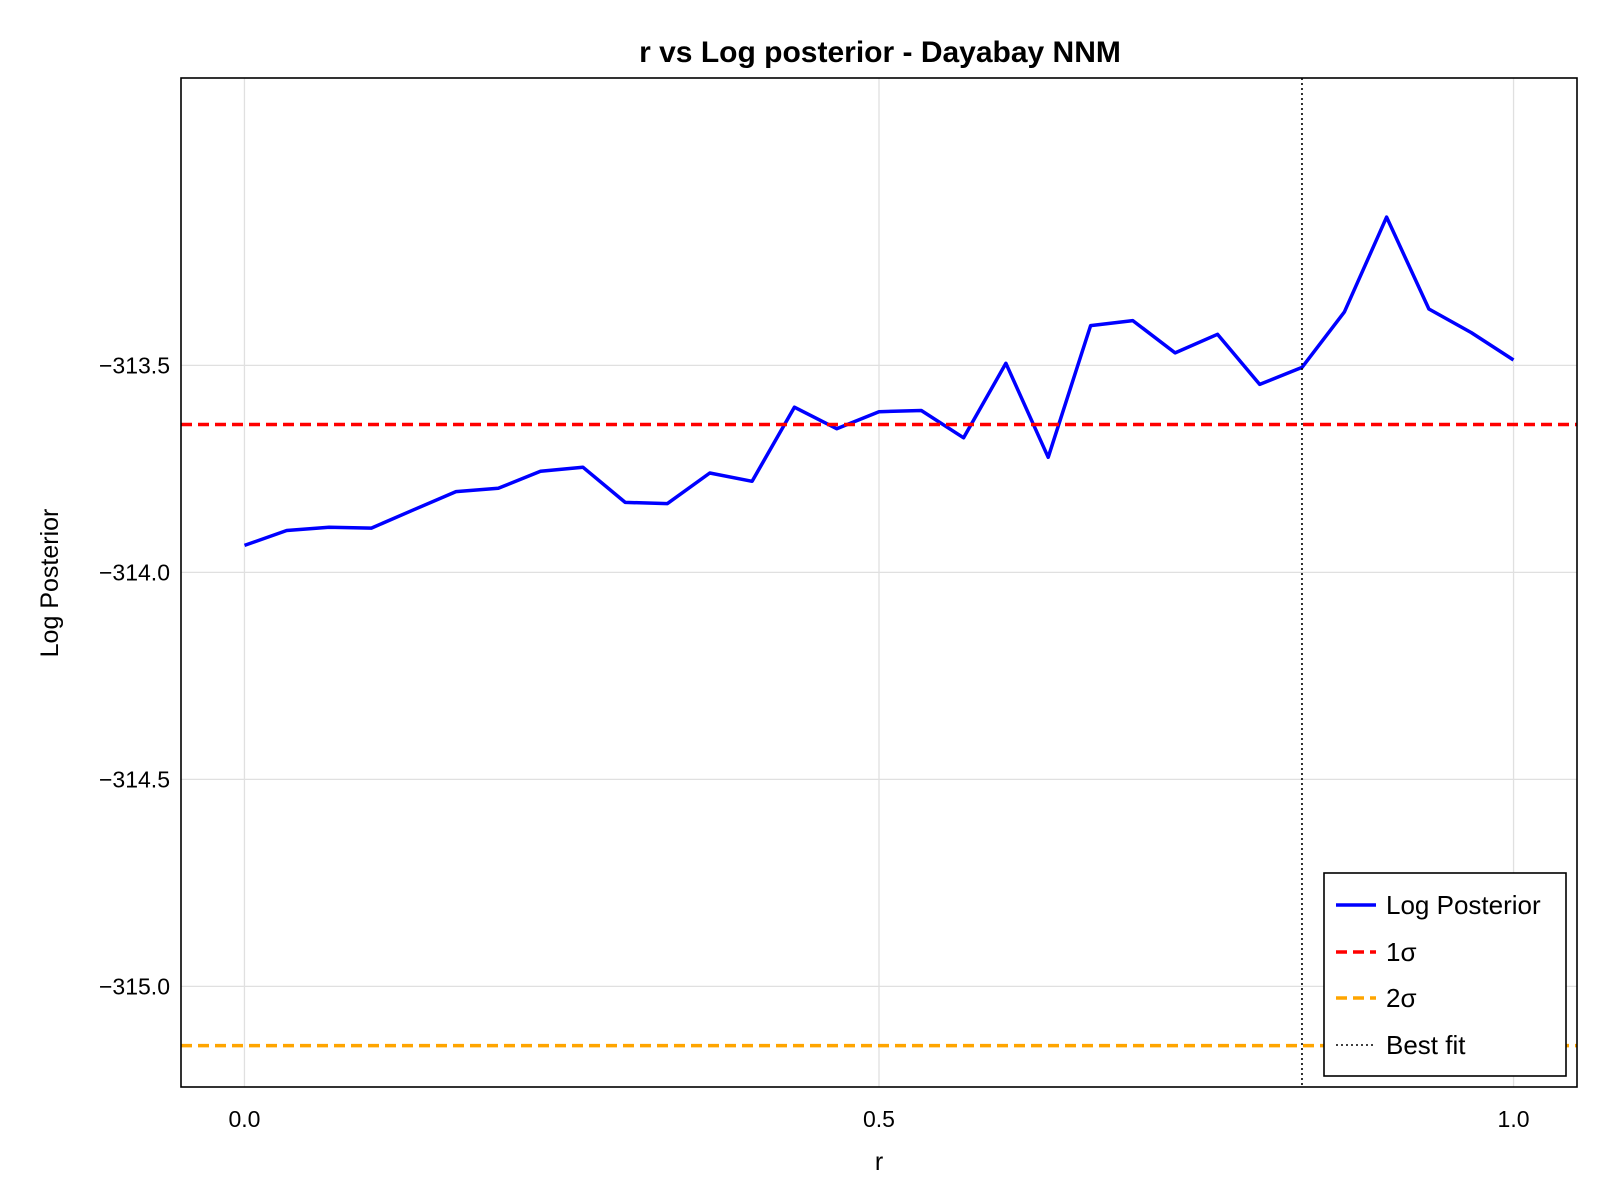 This screenshot has height=1200, width=1600. What do you see at coordinates (1514, 1119) in the screenshot?
I see `x-tick-label: 1.0` at bounding box center [1514, 1119].